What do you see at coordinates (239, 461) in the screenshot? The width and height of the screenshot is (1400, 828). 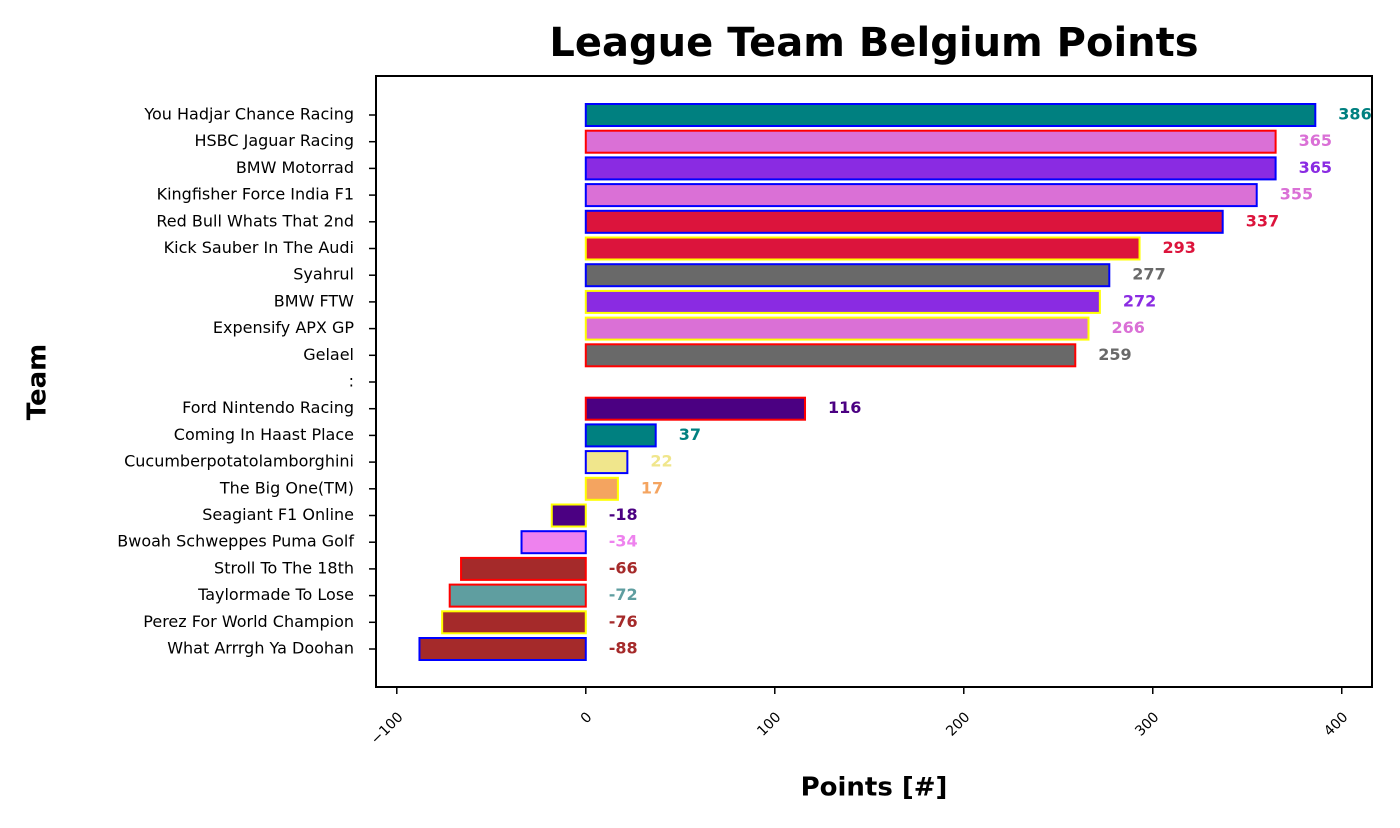 I see `y-tick-label: Cucumberpotatolamborghini` at bounding box center [239, 461].